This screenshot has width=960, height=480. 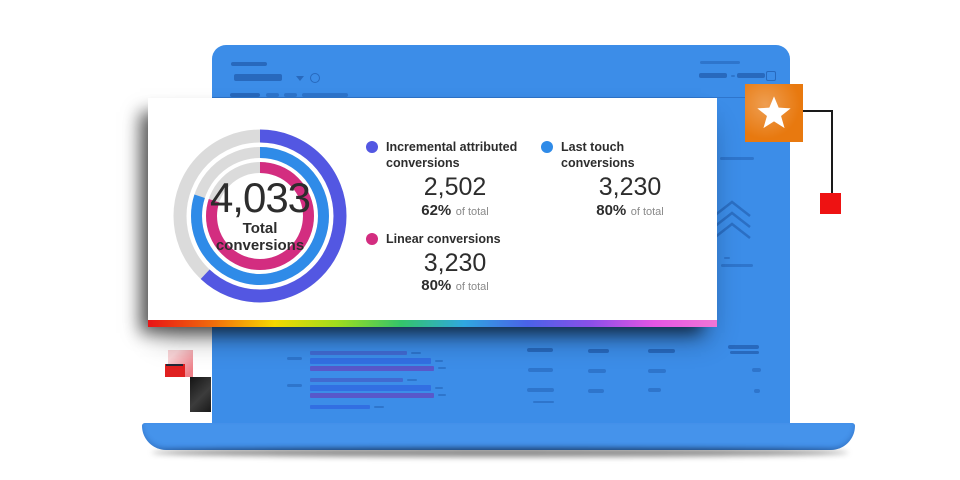 I want to click on donut-arc-last-touch, so click(x=260, y=216).